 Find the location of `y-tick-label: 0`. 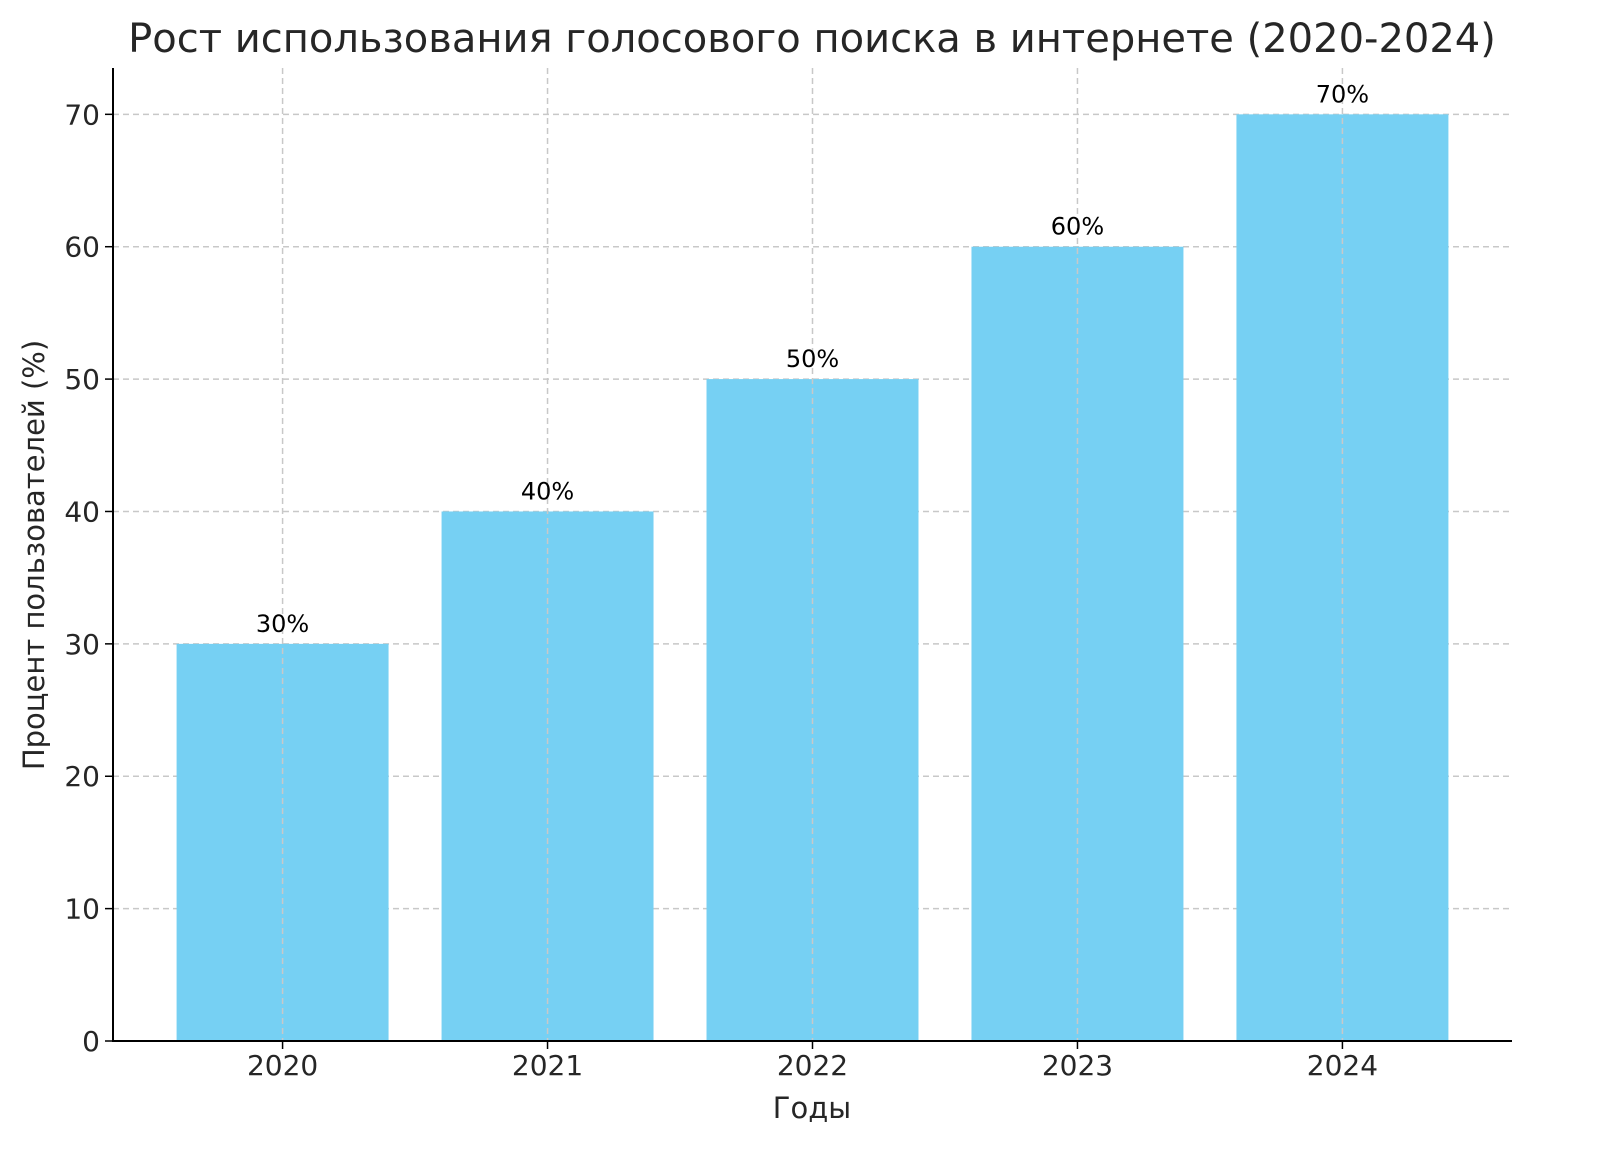

y-tick-label: 0 is located at coordinates (91, 1041).